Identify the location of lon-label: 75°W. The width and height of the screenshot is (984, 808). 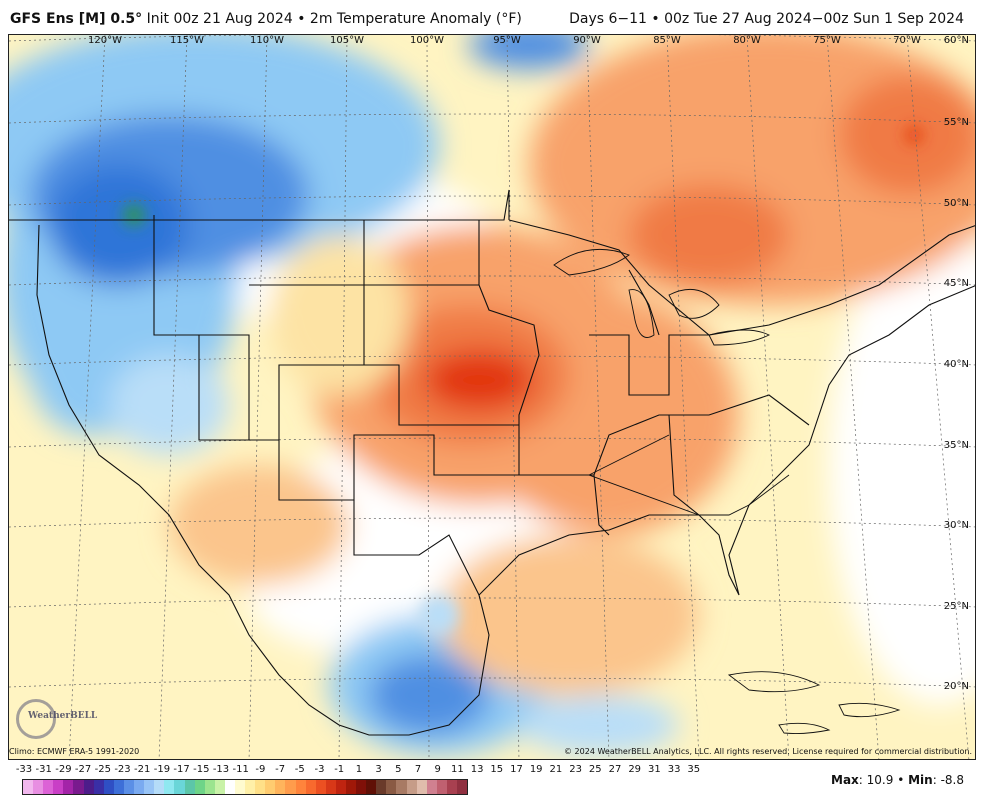
(827, 40).